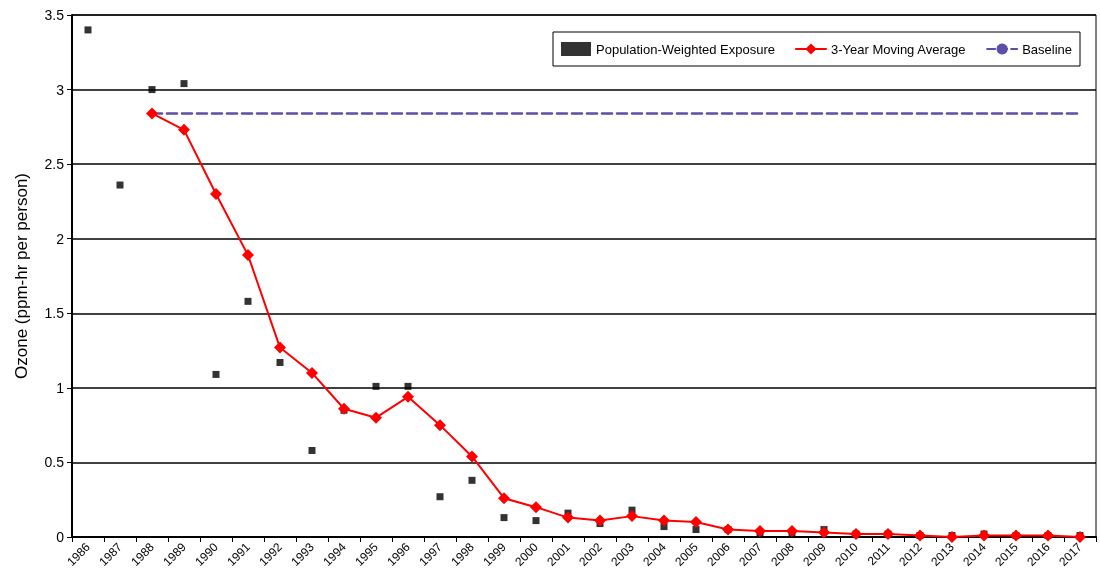 The image size is (1100, 587). What do you see at coordinates (54, 15) in the screenshot?
I see `y-tick-label: 3.5` at bounding box center [54, 15].